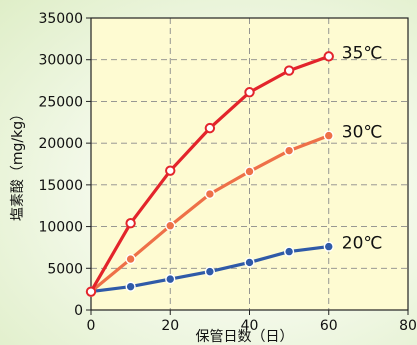 This screenshot has height=345, width=417. What do you see at coordinates (170, 326) in the screenshot?
I see `x-tick-label: 20` at bounding box center [170, 326].